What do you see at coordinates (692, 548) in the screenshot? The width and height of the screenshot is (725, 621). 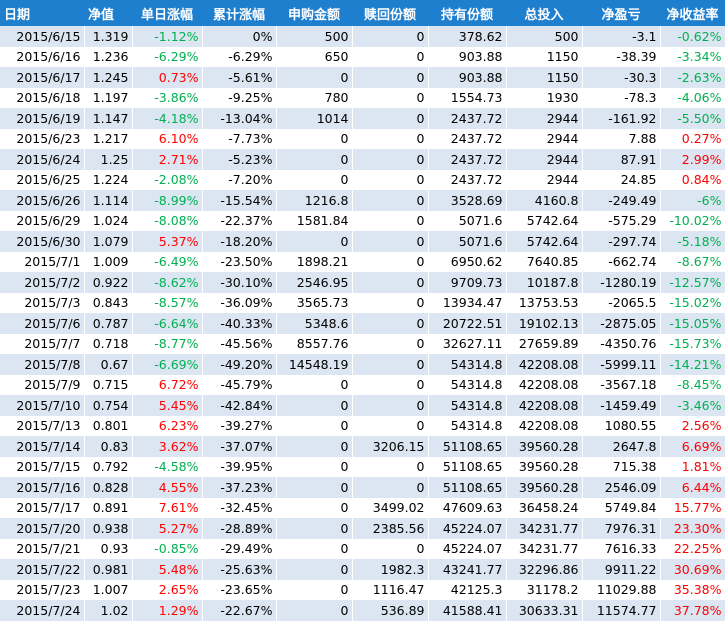 I see `net-return-cell: 22.25%` at bounding box center [692, 548].